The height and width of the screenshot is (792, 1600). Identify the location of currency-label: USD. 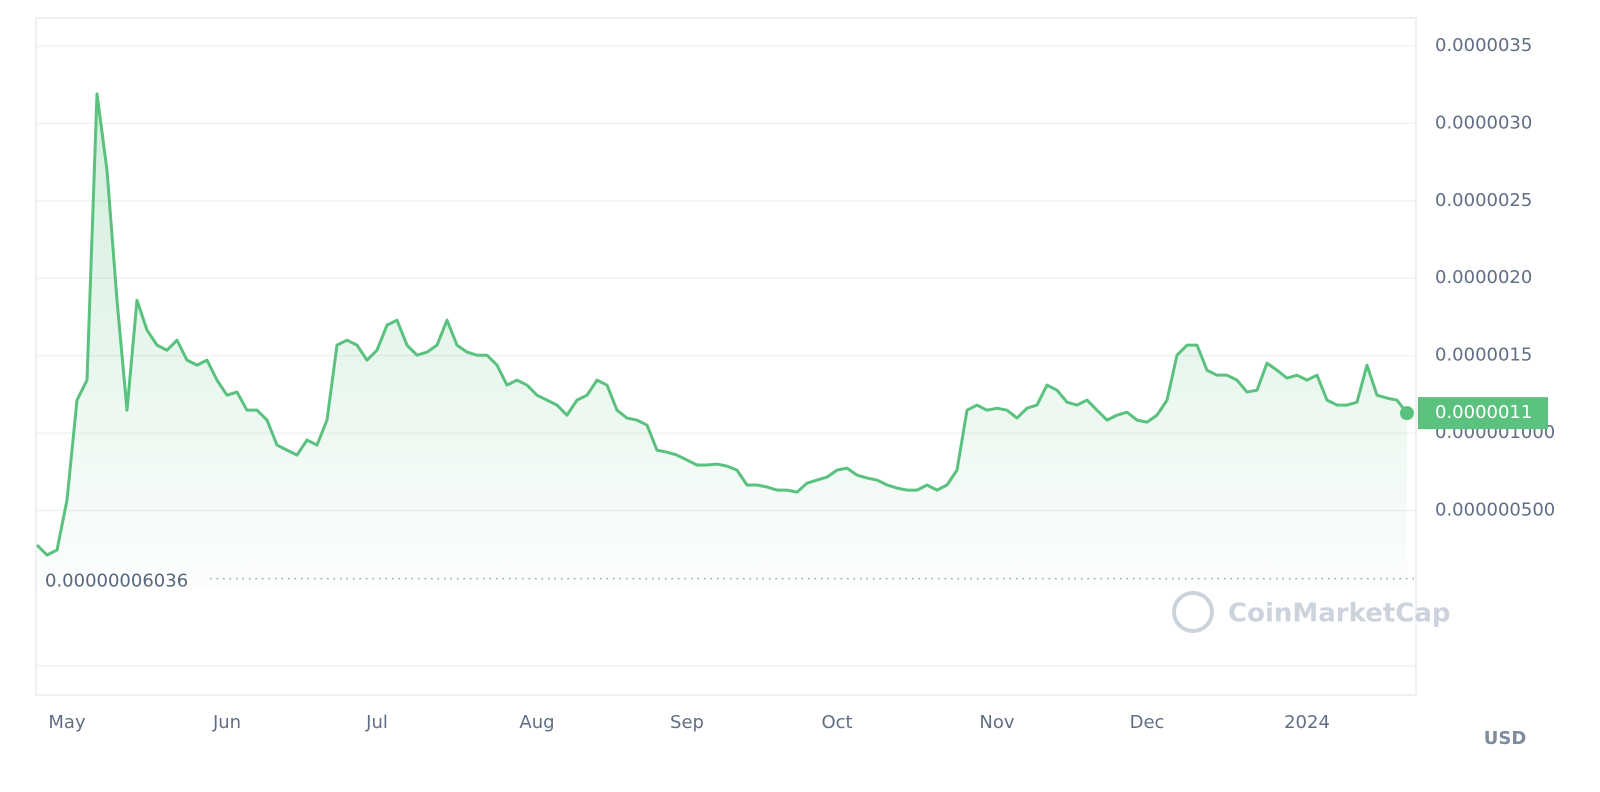
(1505, 738).